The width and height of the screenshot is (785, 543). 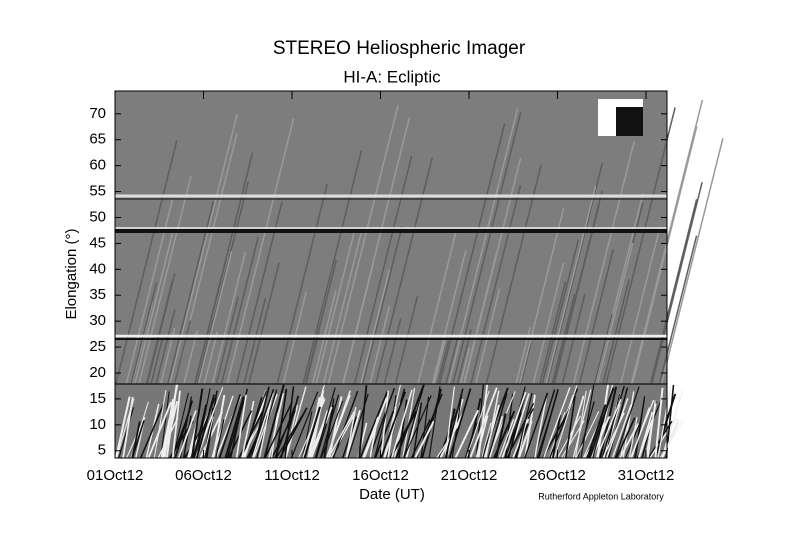 I want to click on x-tick-label: 11Oct12, so click(x=292, y=475).